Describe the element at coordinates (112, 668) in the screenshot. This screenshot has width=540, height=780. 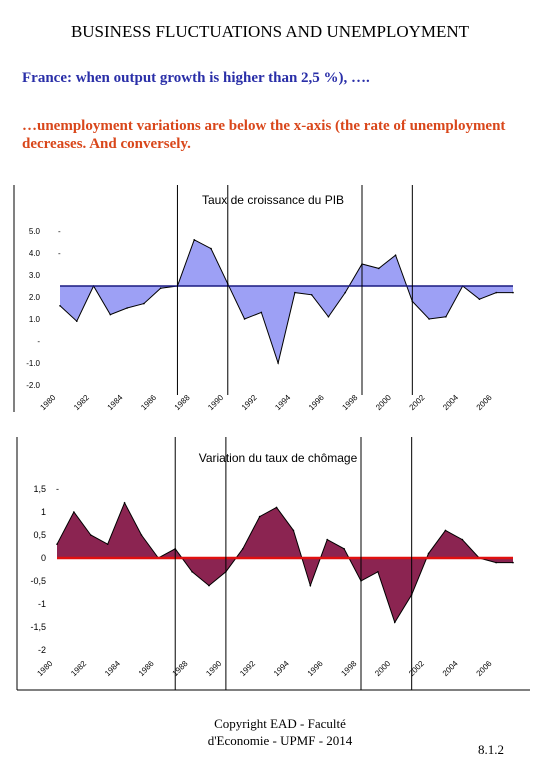
I see `unemployment-x-tick-label: 1984` at that location.